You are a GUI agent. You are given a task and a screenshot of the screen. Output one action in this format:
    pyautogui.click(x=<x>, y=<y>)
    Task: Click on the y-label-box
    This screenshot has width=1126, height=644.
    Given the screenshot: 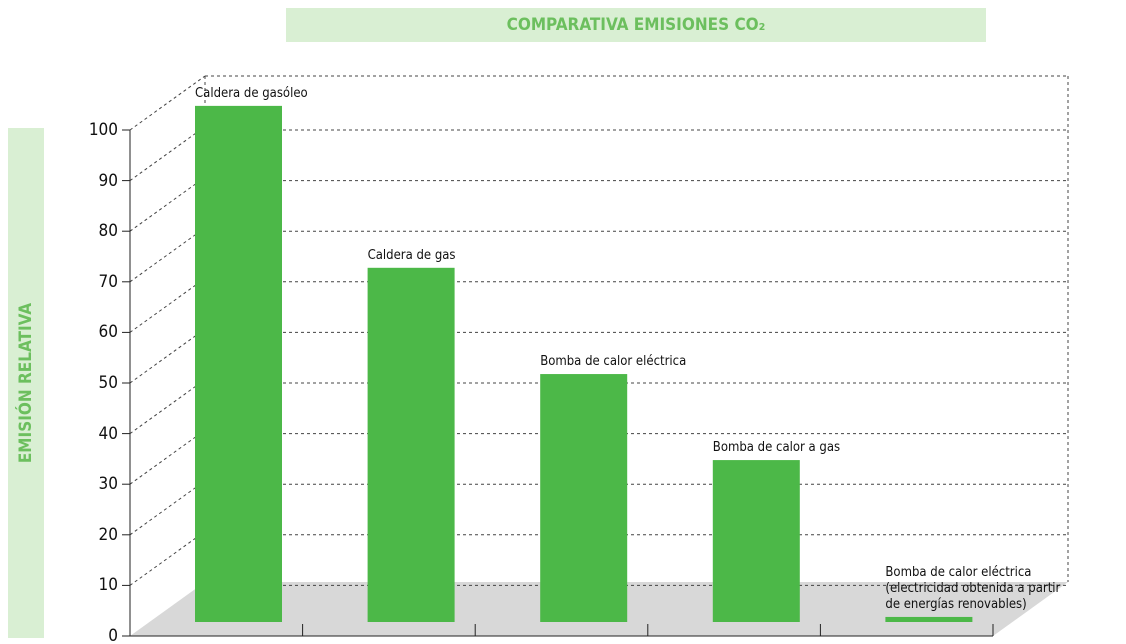 What is the action you would take?
    pyautogui.click(x=26, y=383)
    